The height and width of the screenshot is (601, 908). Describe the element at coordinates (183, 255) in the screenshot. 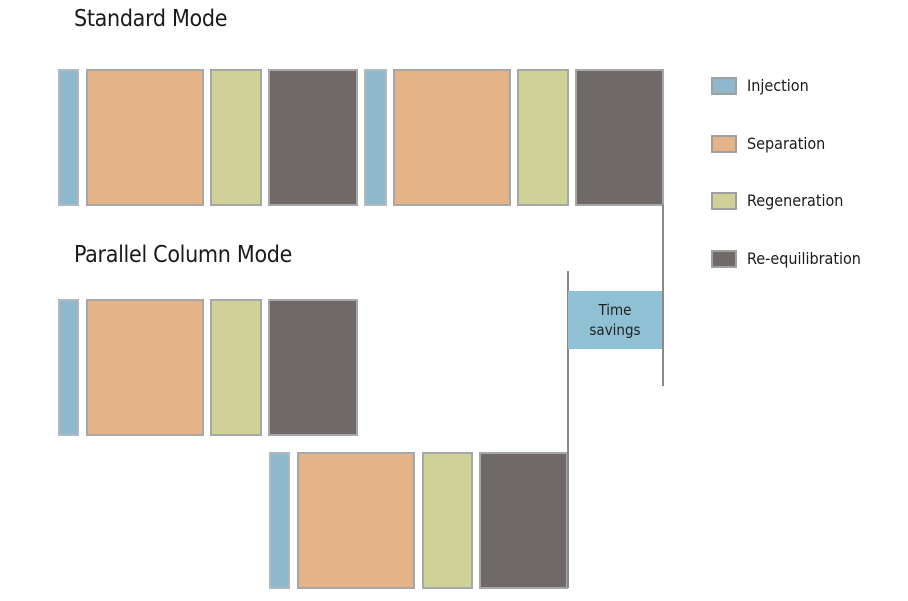

I see `parallel-mode-title: Parallel Column Mode` at that location.